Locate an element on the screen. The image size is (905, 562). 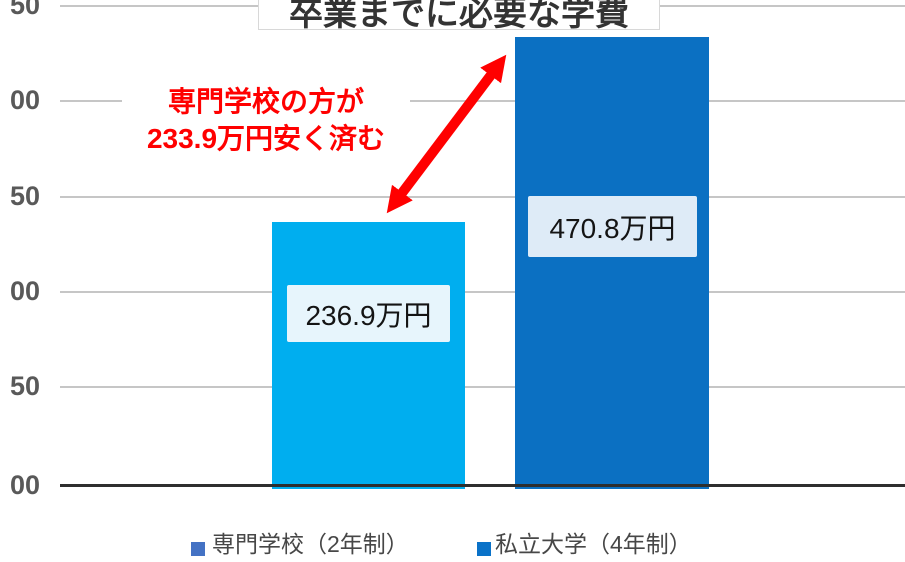
value-text: 236.9万円 is located at coordinates (368, 315).